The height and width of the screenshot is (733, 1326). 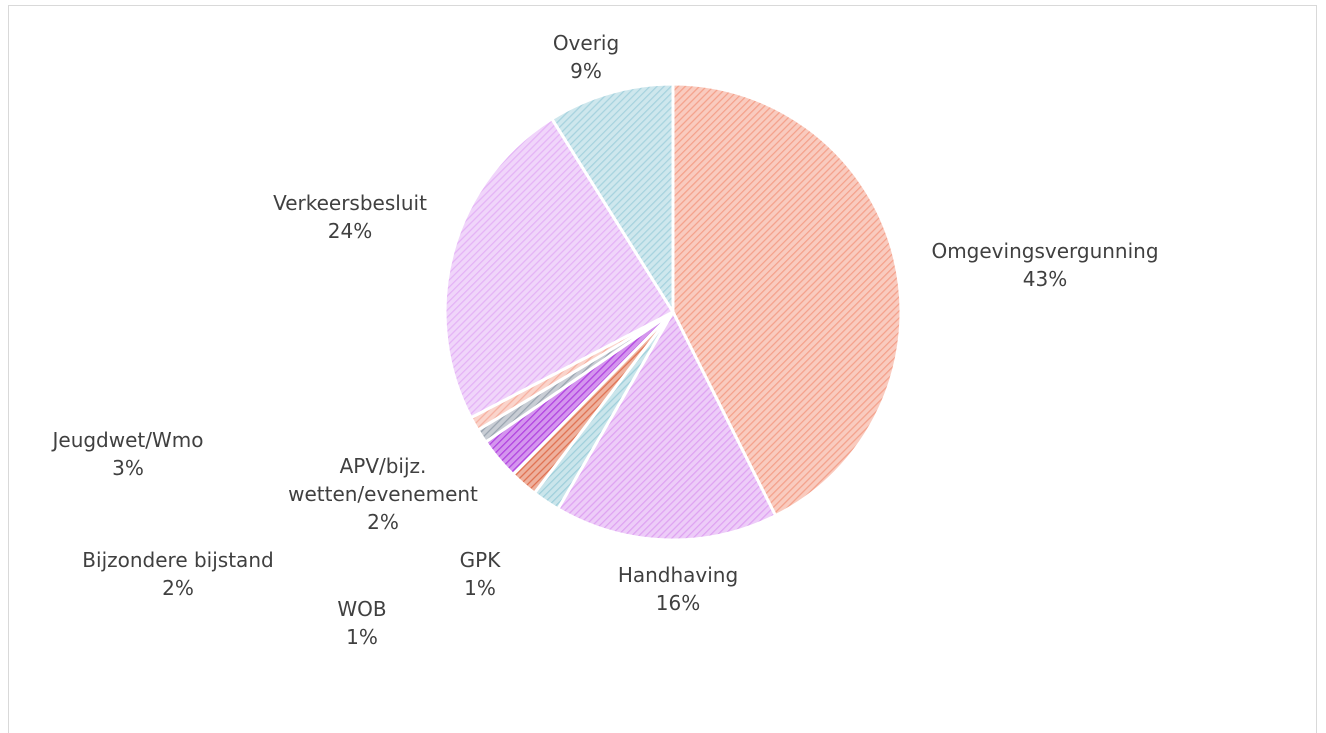 I want to click on slice-label: Verkeersbesluit 24%, so click(x=350, y=217).